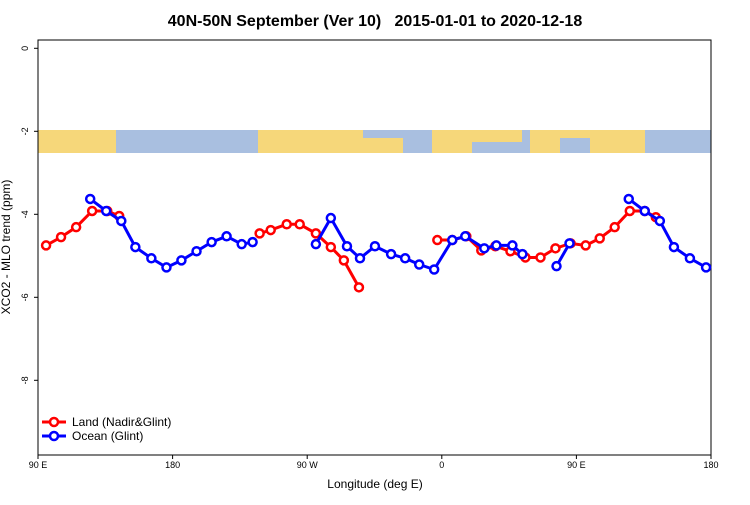  Describe the element at coordinates (6, 247) in the screenshot. I see `y-axis-label: XCO2 - MLO trend (ppm)` at that location.